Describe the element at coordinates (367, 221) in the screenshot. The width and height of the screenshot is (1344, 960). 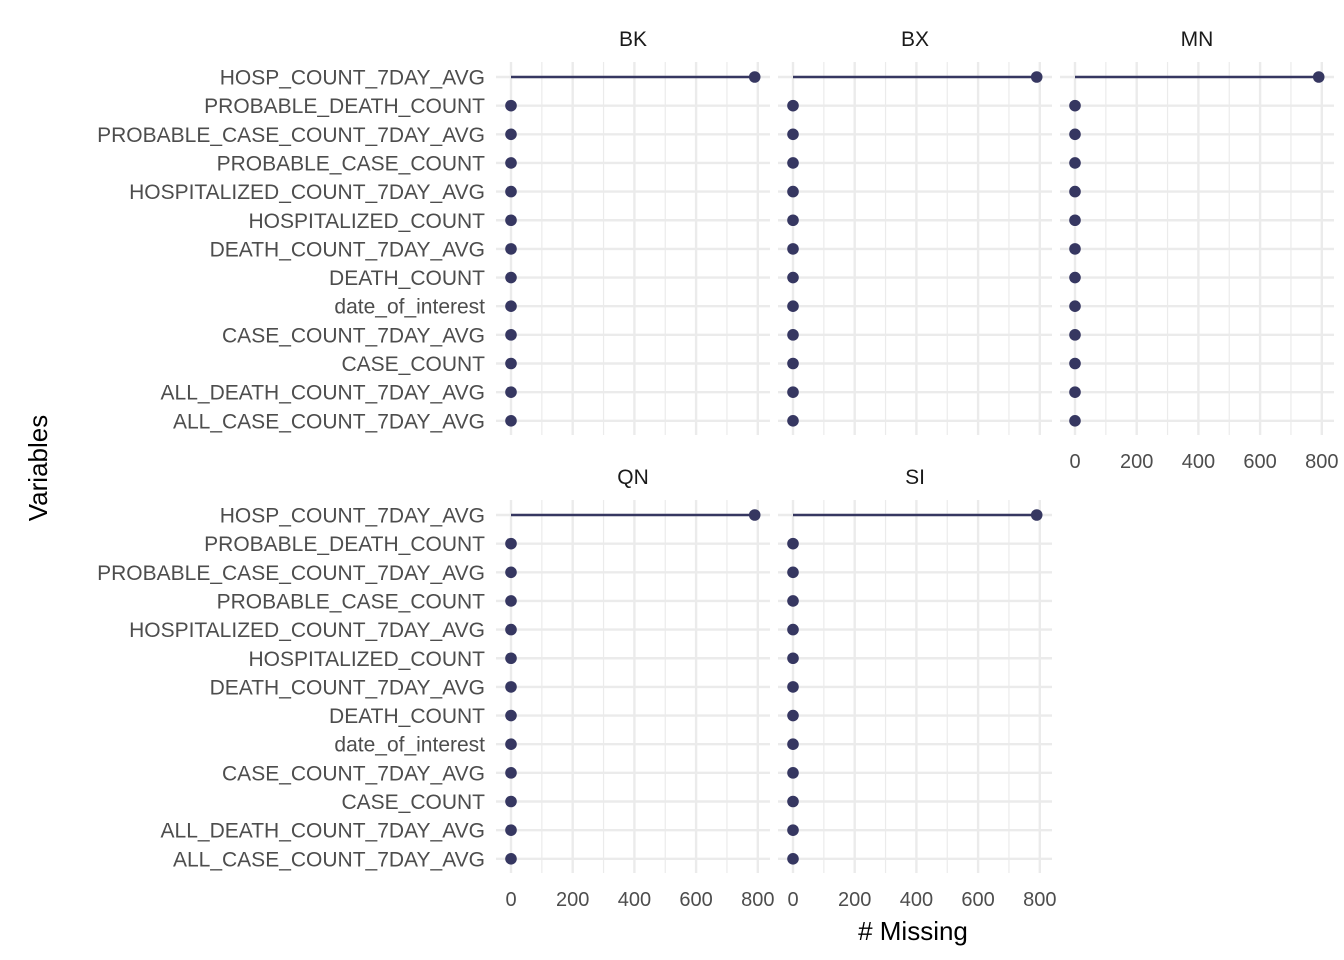
I see `variable-label: HOSPITALIZED_COUNT` at that location.